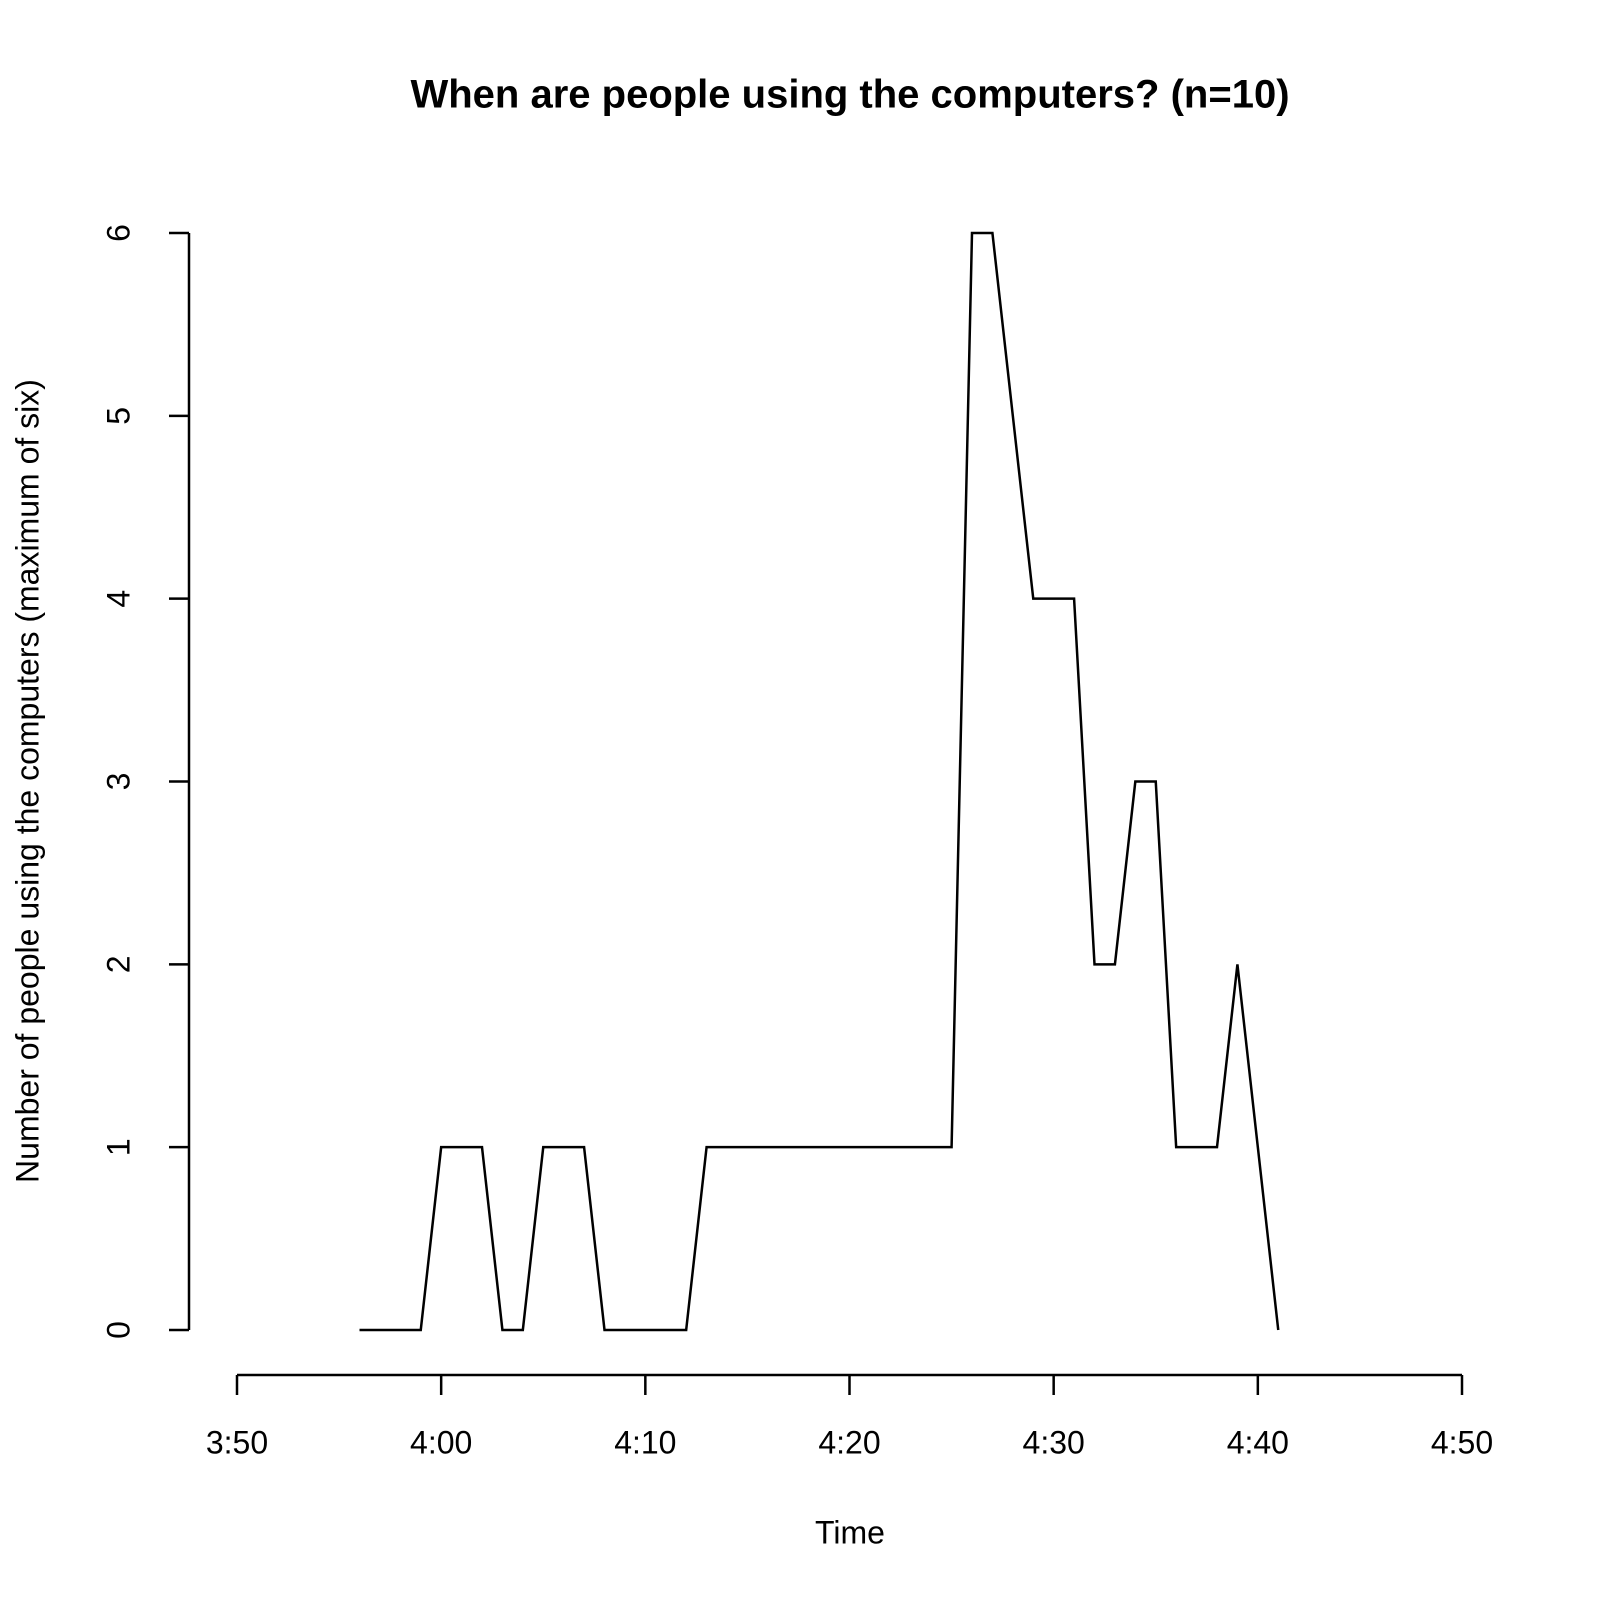  What do you see at coordinates (118, 599) in the screenshot?
I see `y-tick-label: 4` at bounding box center [118, 599].